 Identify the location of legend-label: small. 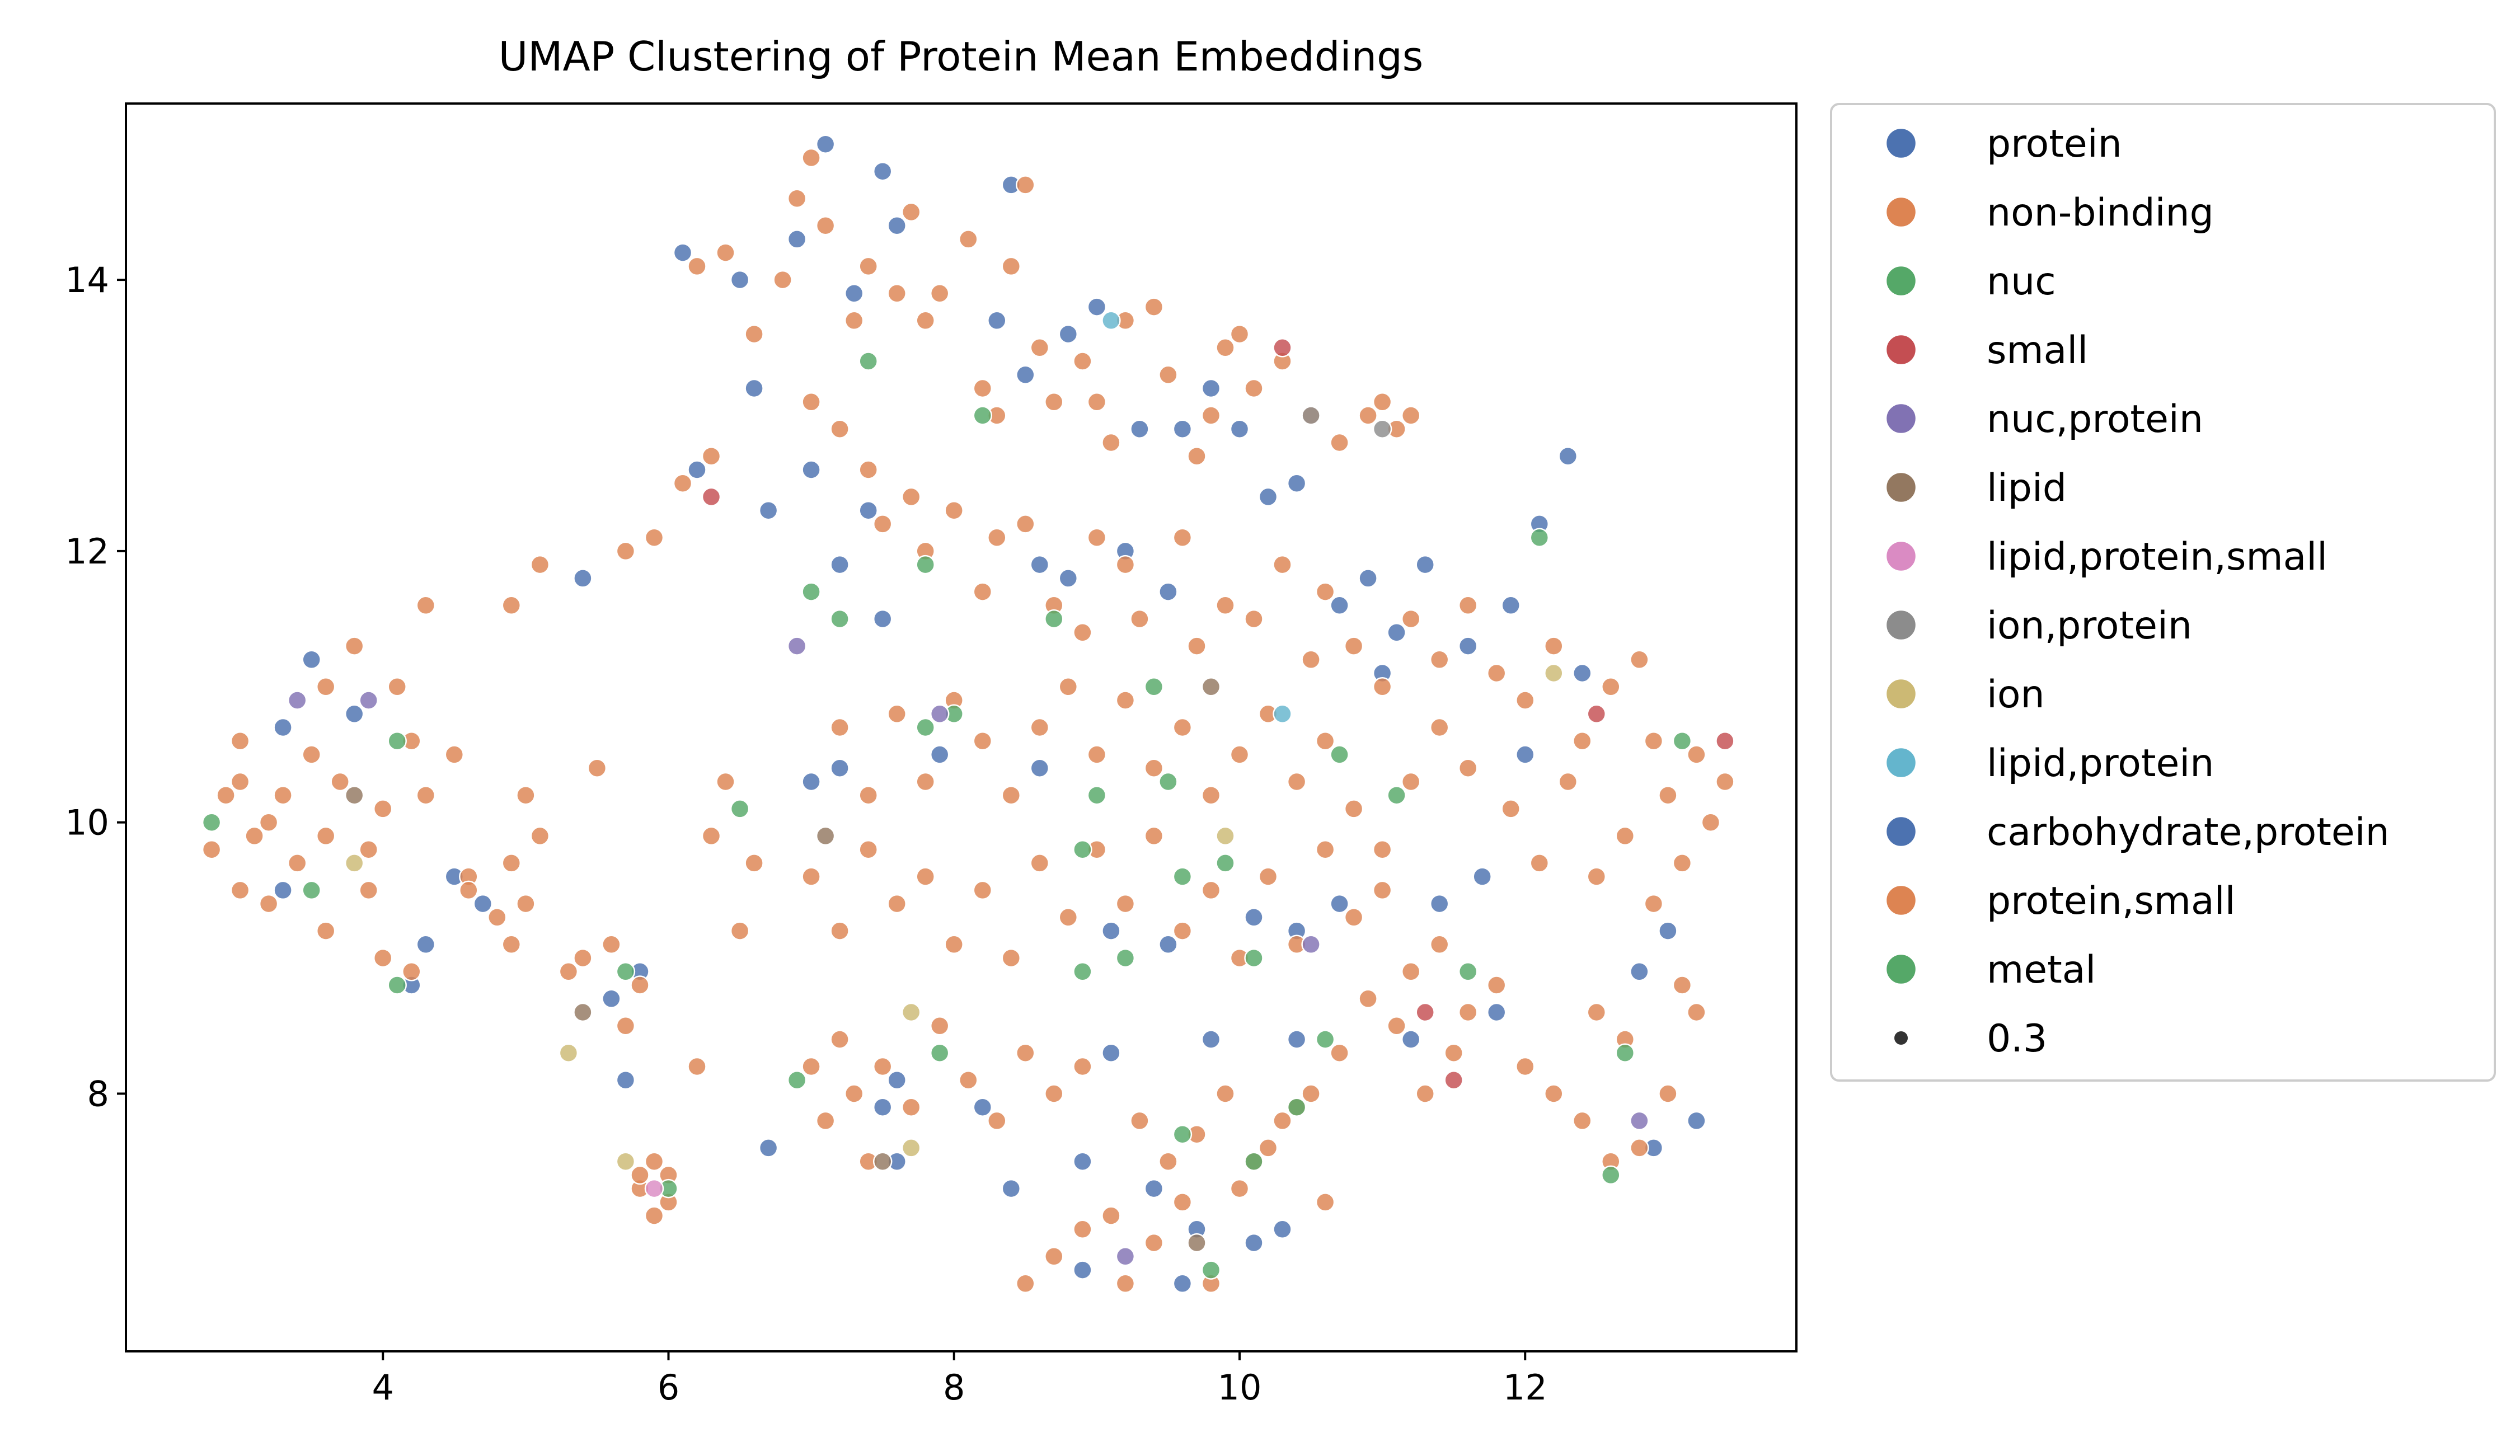
(2038, 350).